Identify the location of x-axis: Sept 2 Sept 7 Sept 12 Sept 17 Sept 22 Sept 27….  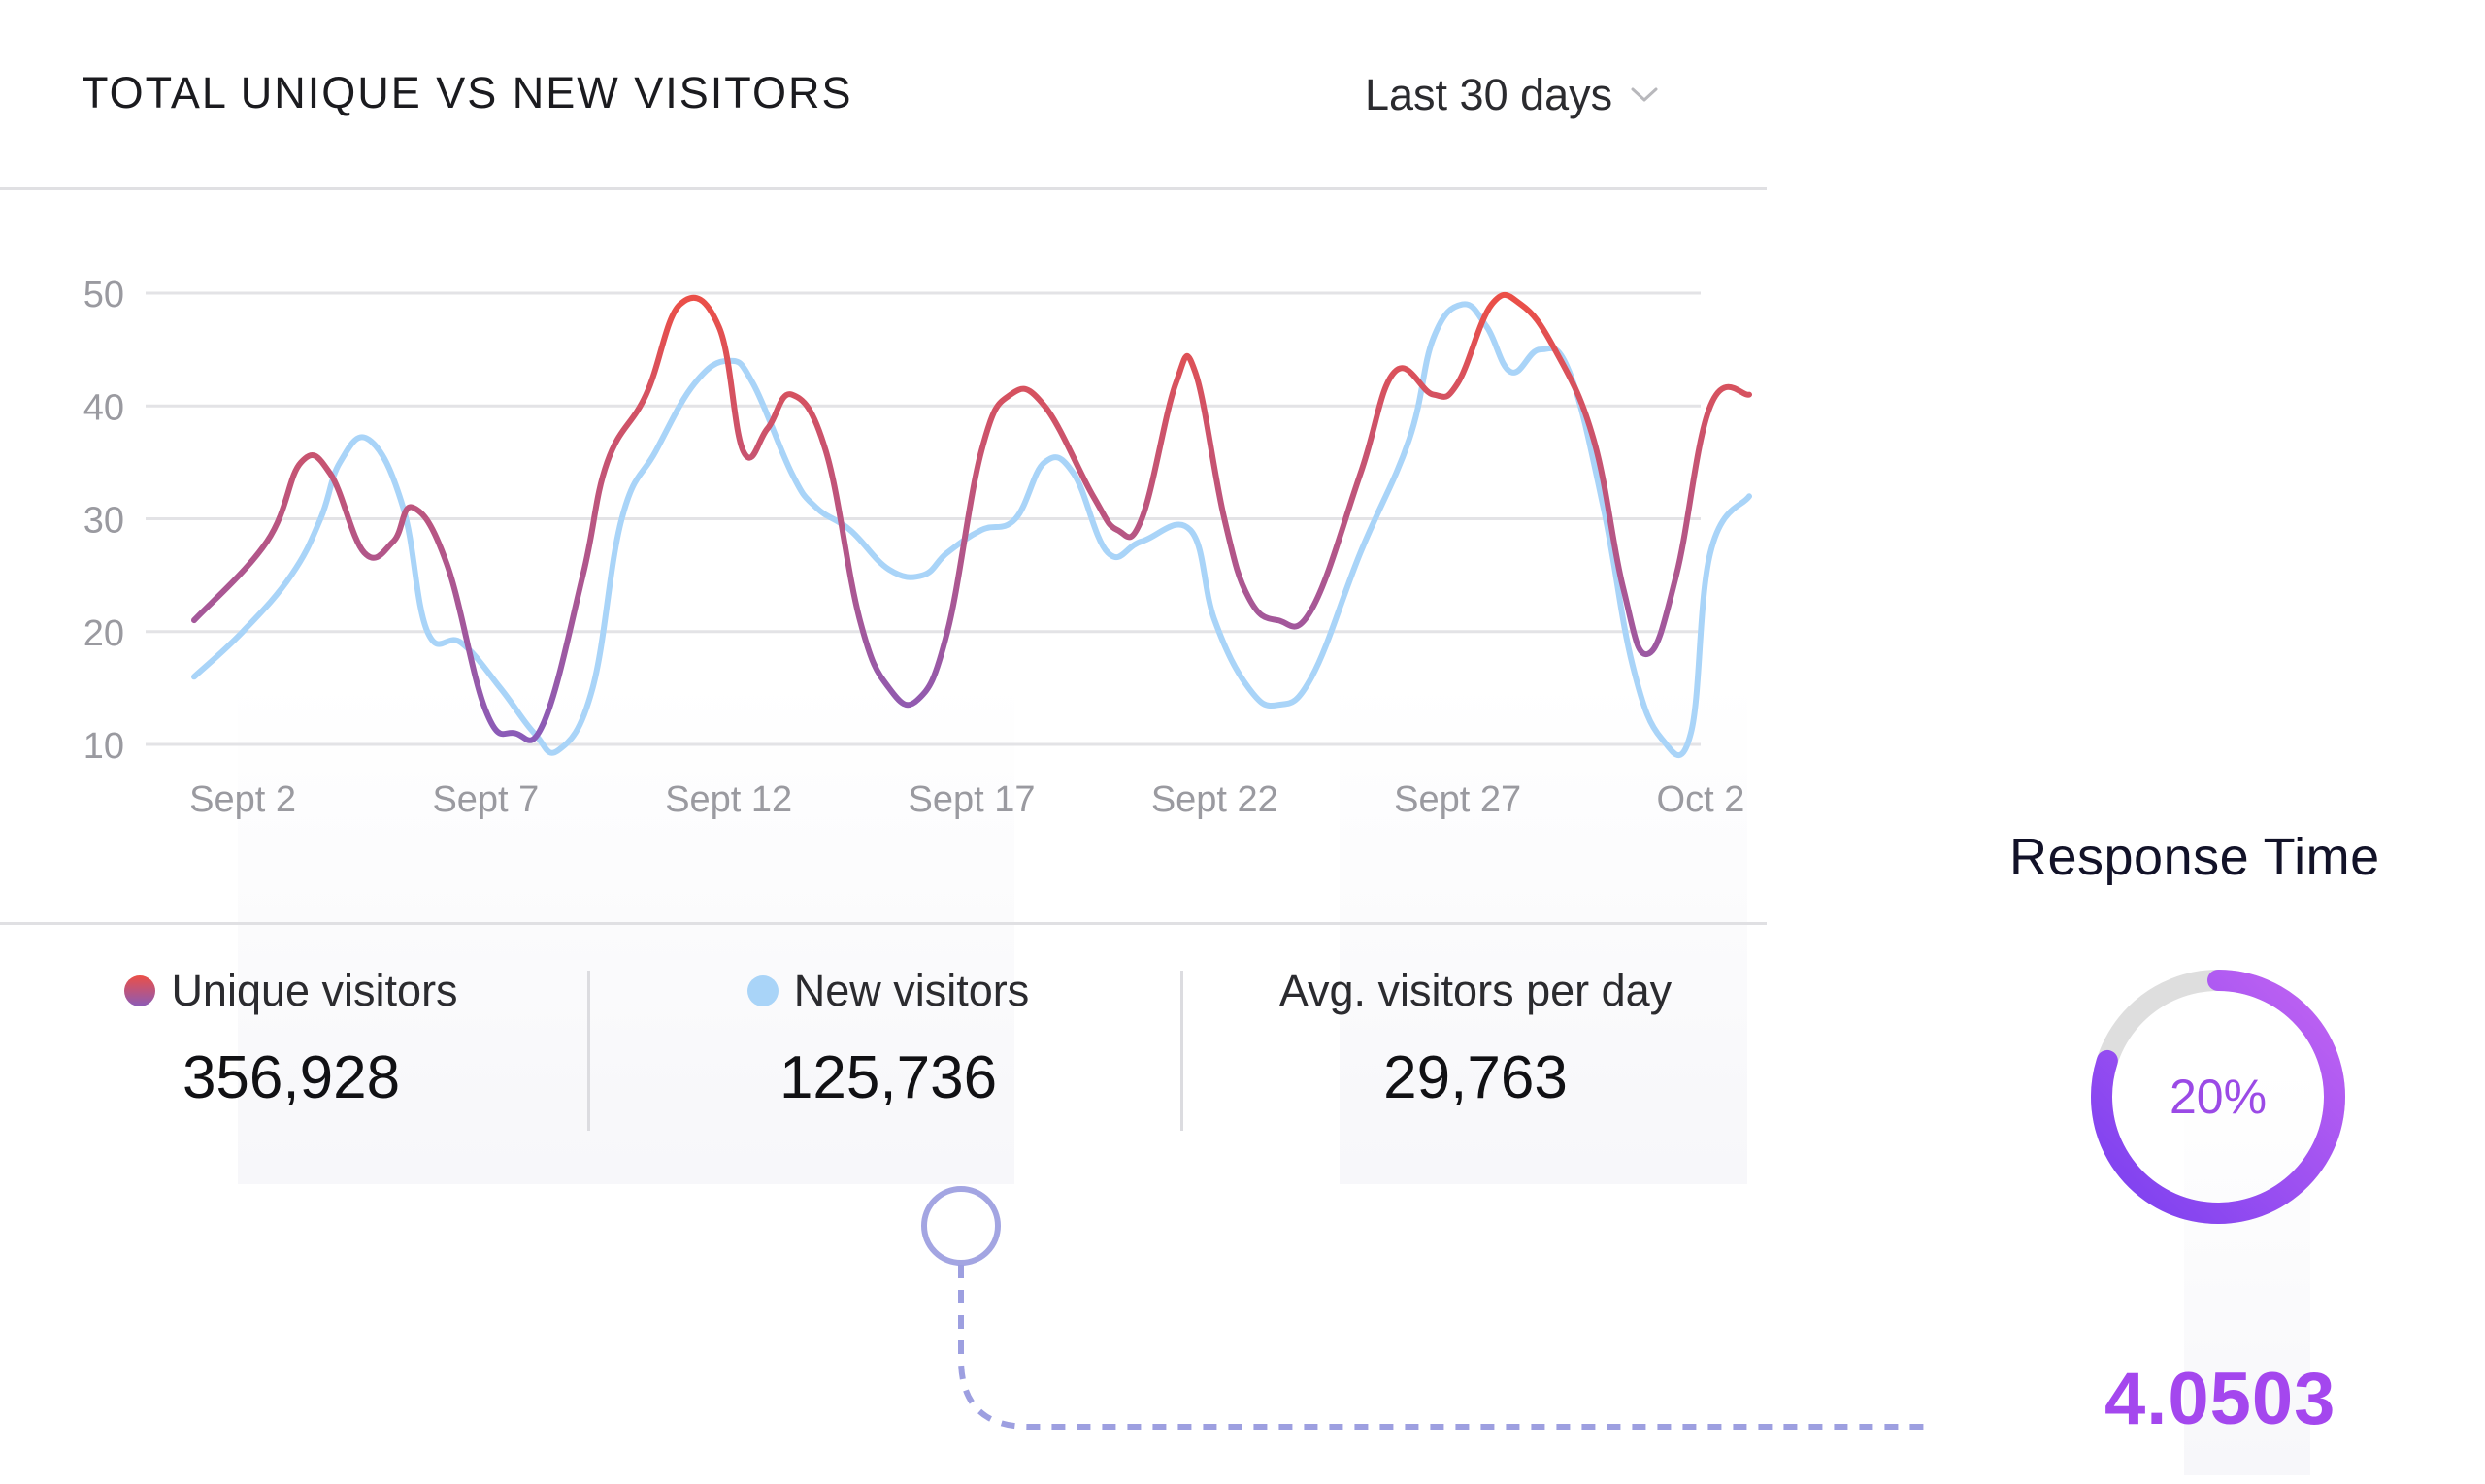
(967, 799).